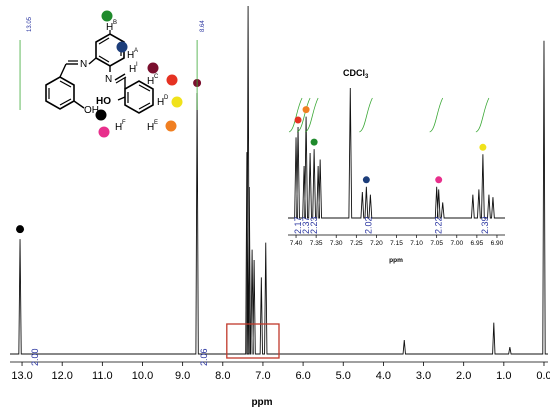 Image resolution: width=550 pixels, height=409 pixels. I want to click on x-tick-label-13: 0.0, so click(543, 376).